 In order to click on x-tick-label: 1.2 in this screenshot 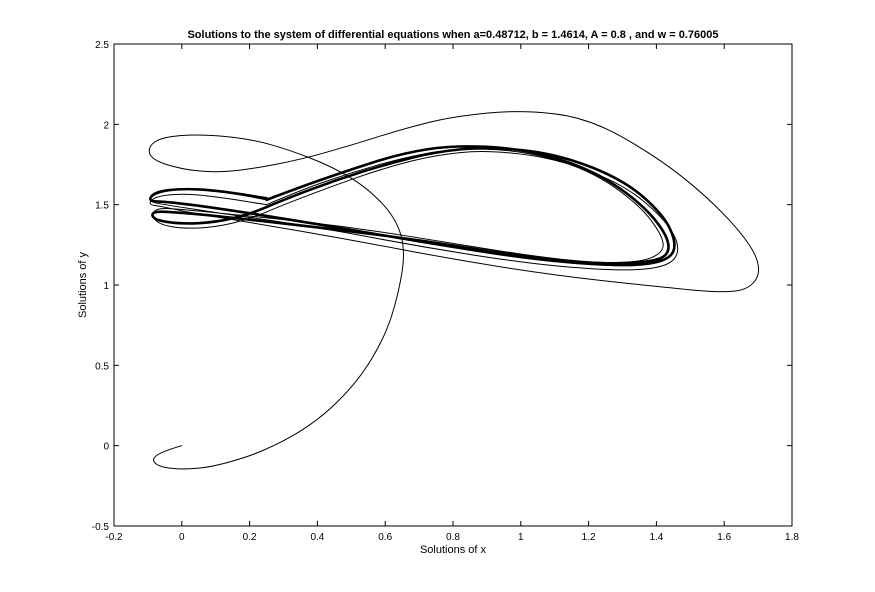, I will do `click(589, 537)`.